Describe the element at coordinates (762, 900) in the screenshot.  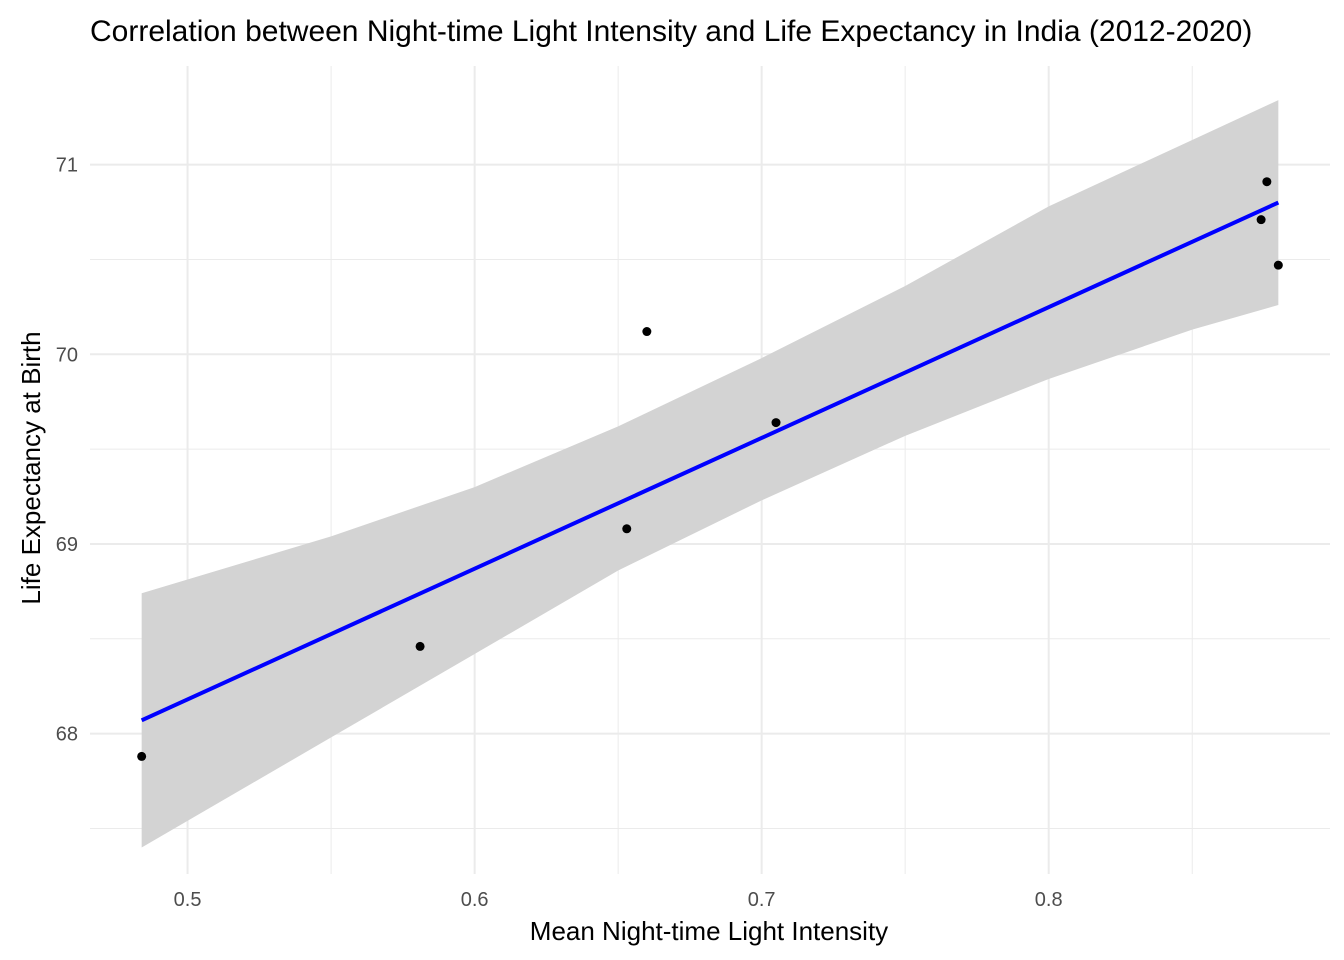
I see `x-tick-label: 0.7` at that location.